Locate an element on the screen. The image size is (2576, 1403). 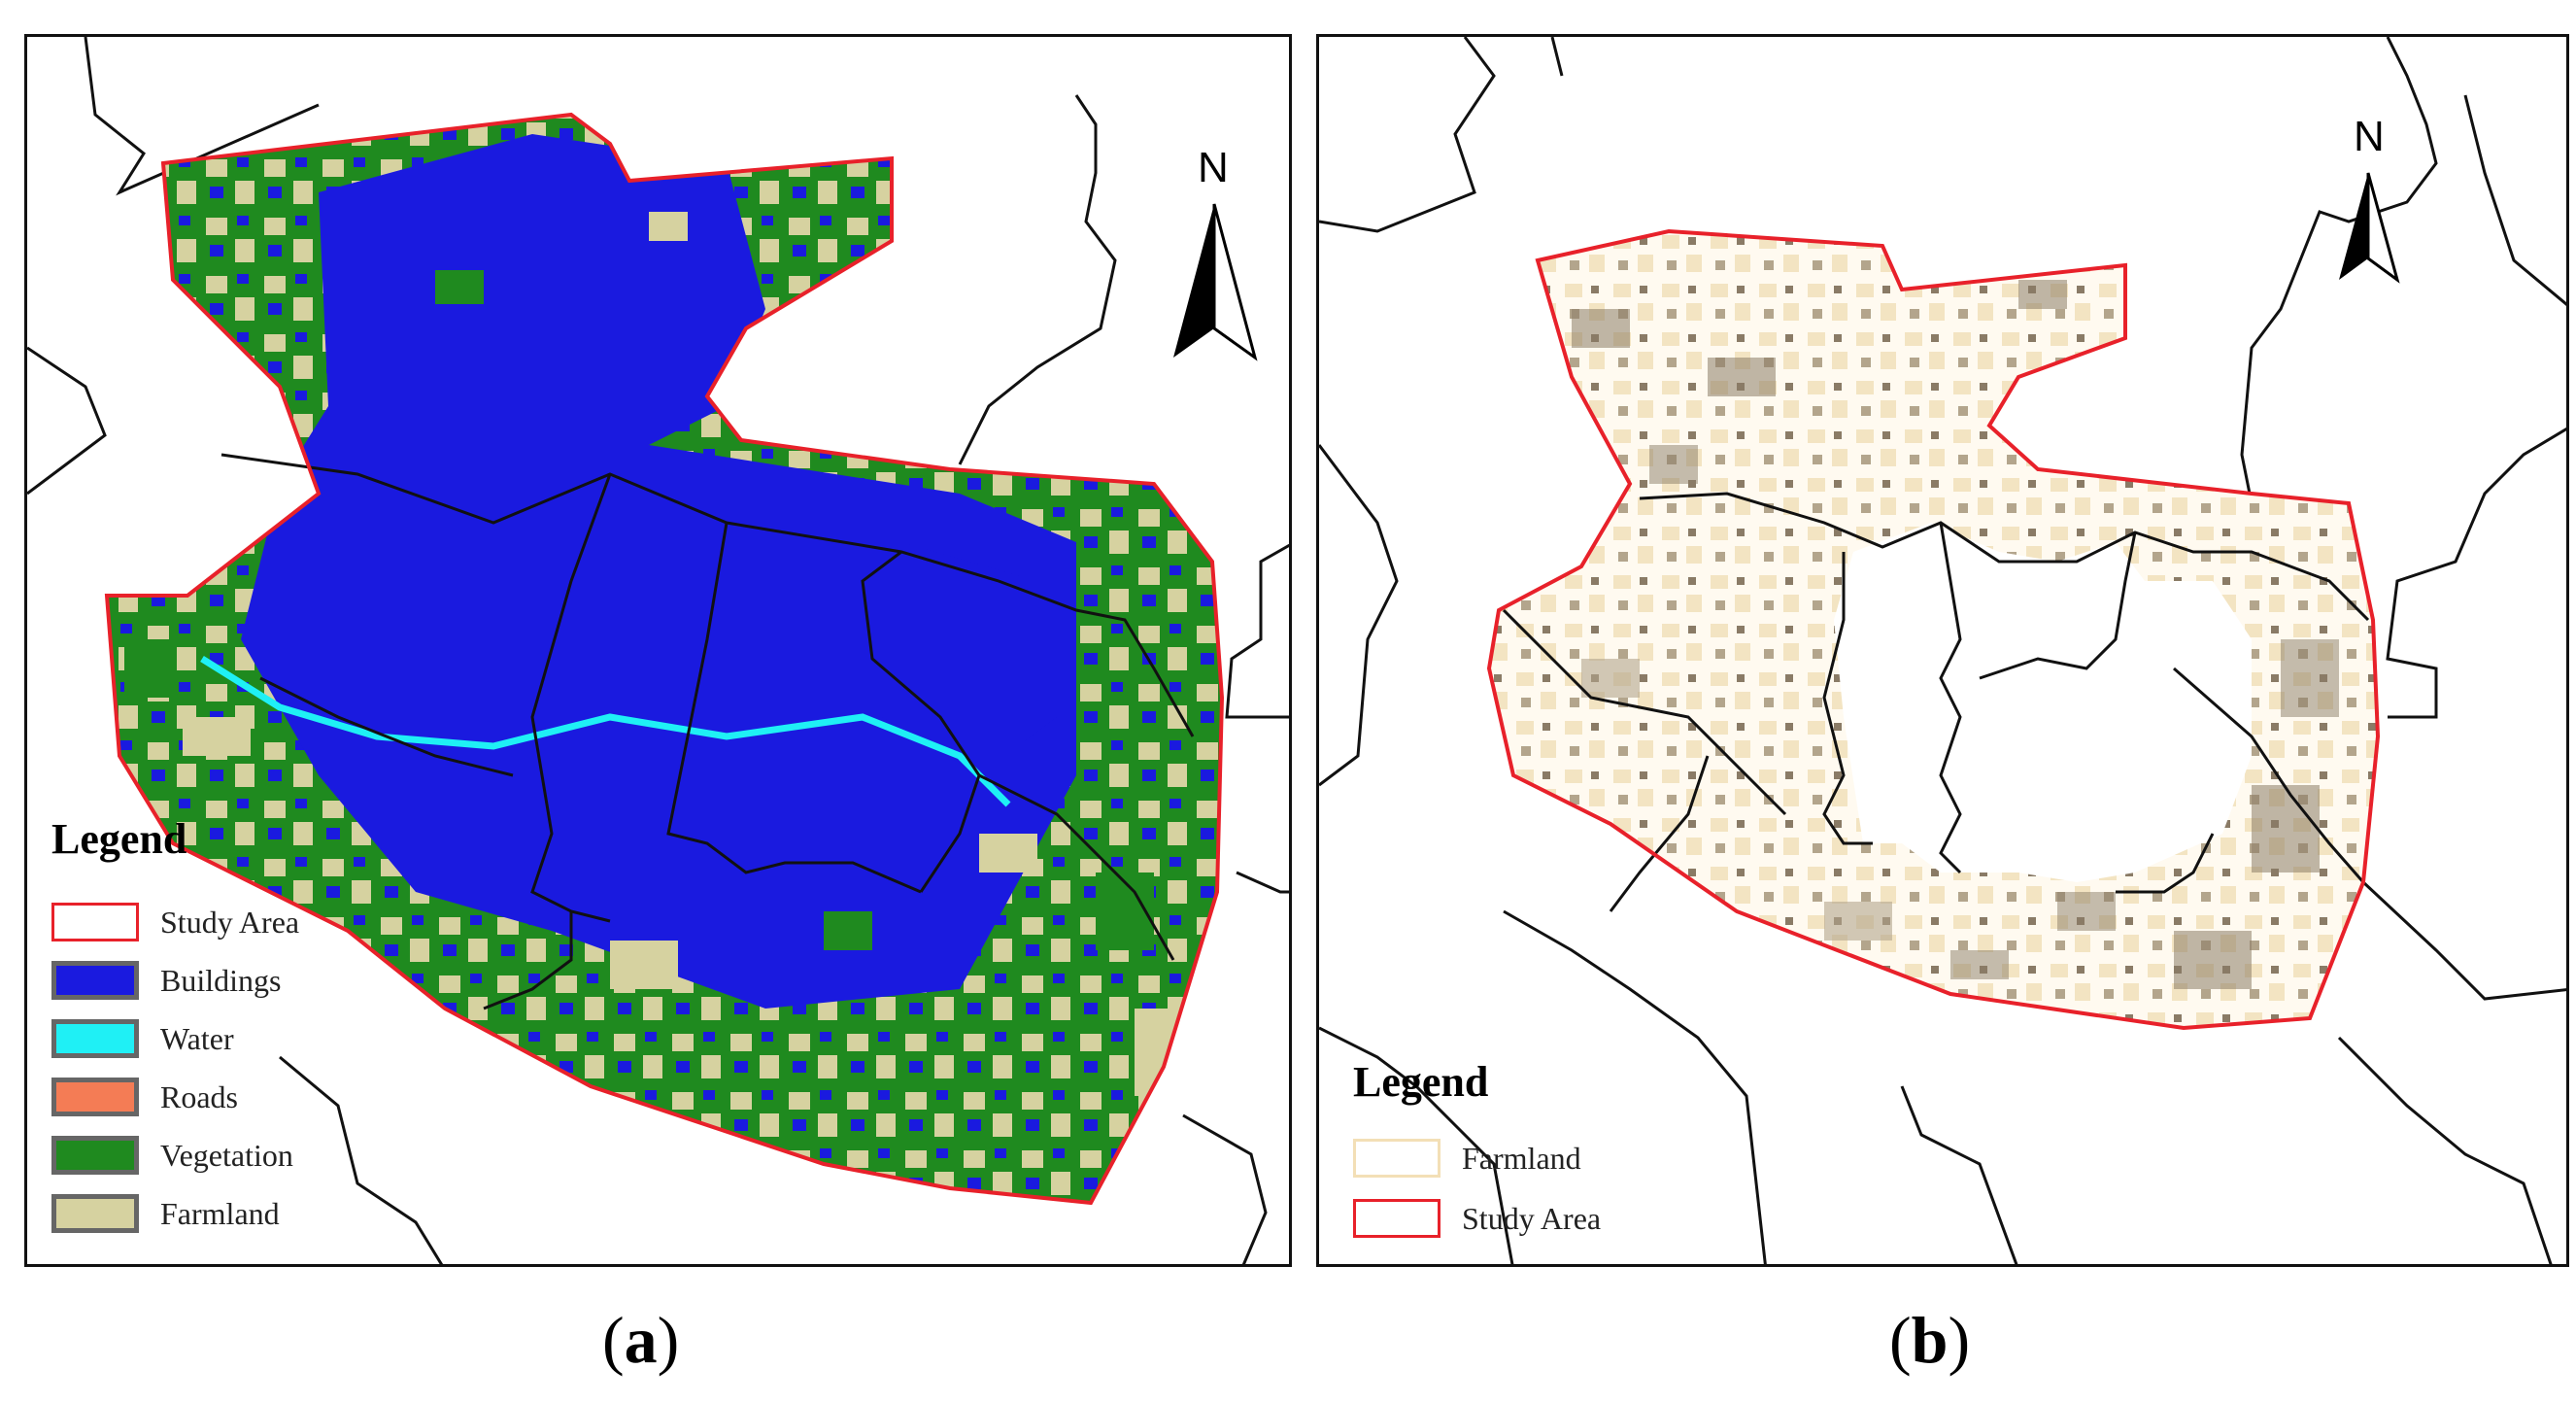
legend-label: Water is located at coordinates (197, 1038).